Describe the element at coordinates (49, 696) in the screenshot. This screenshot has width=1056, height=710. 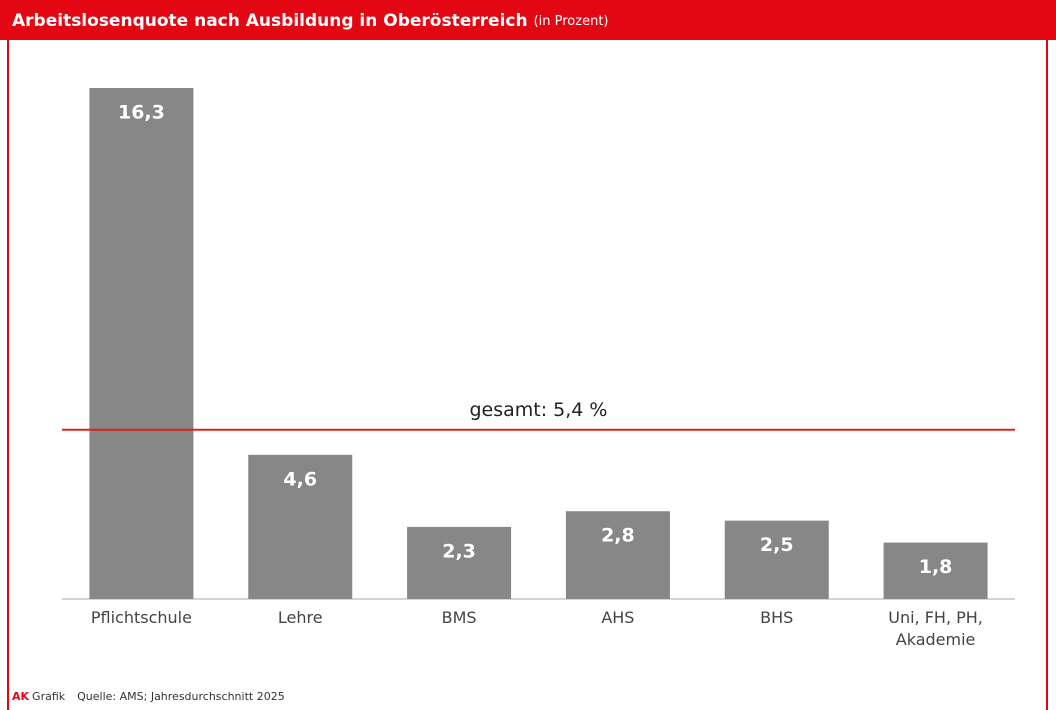
I see `footer-brand-suffix: Grafik` at that location.